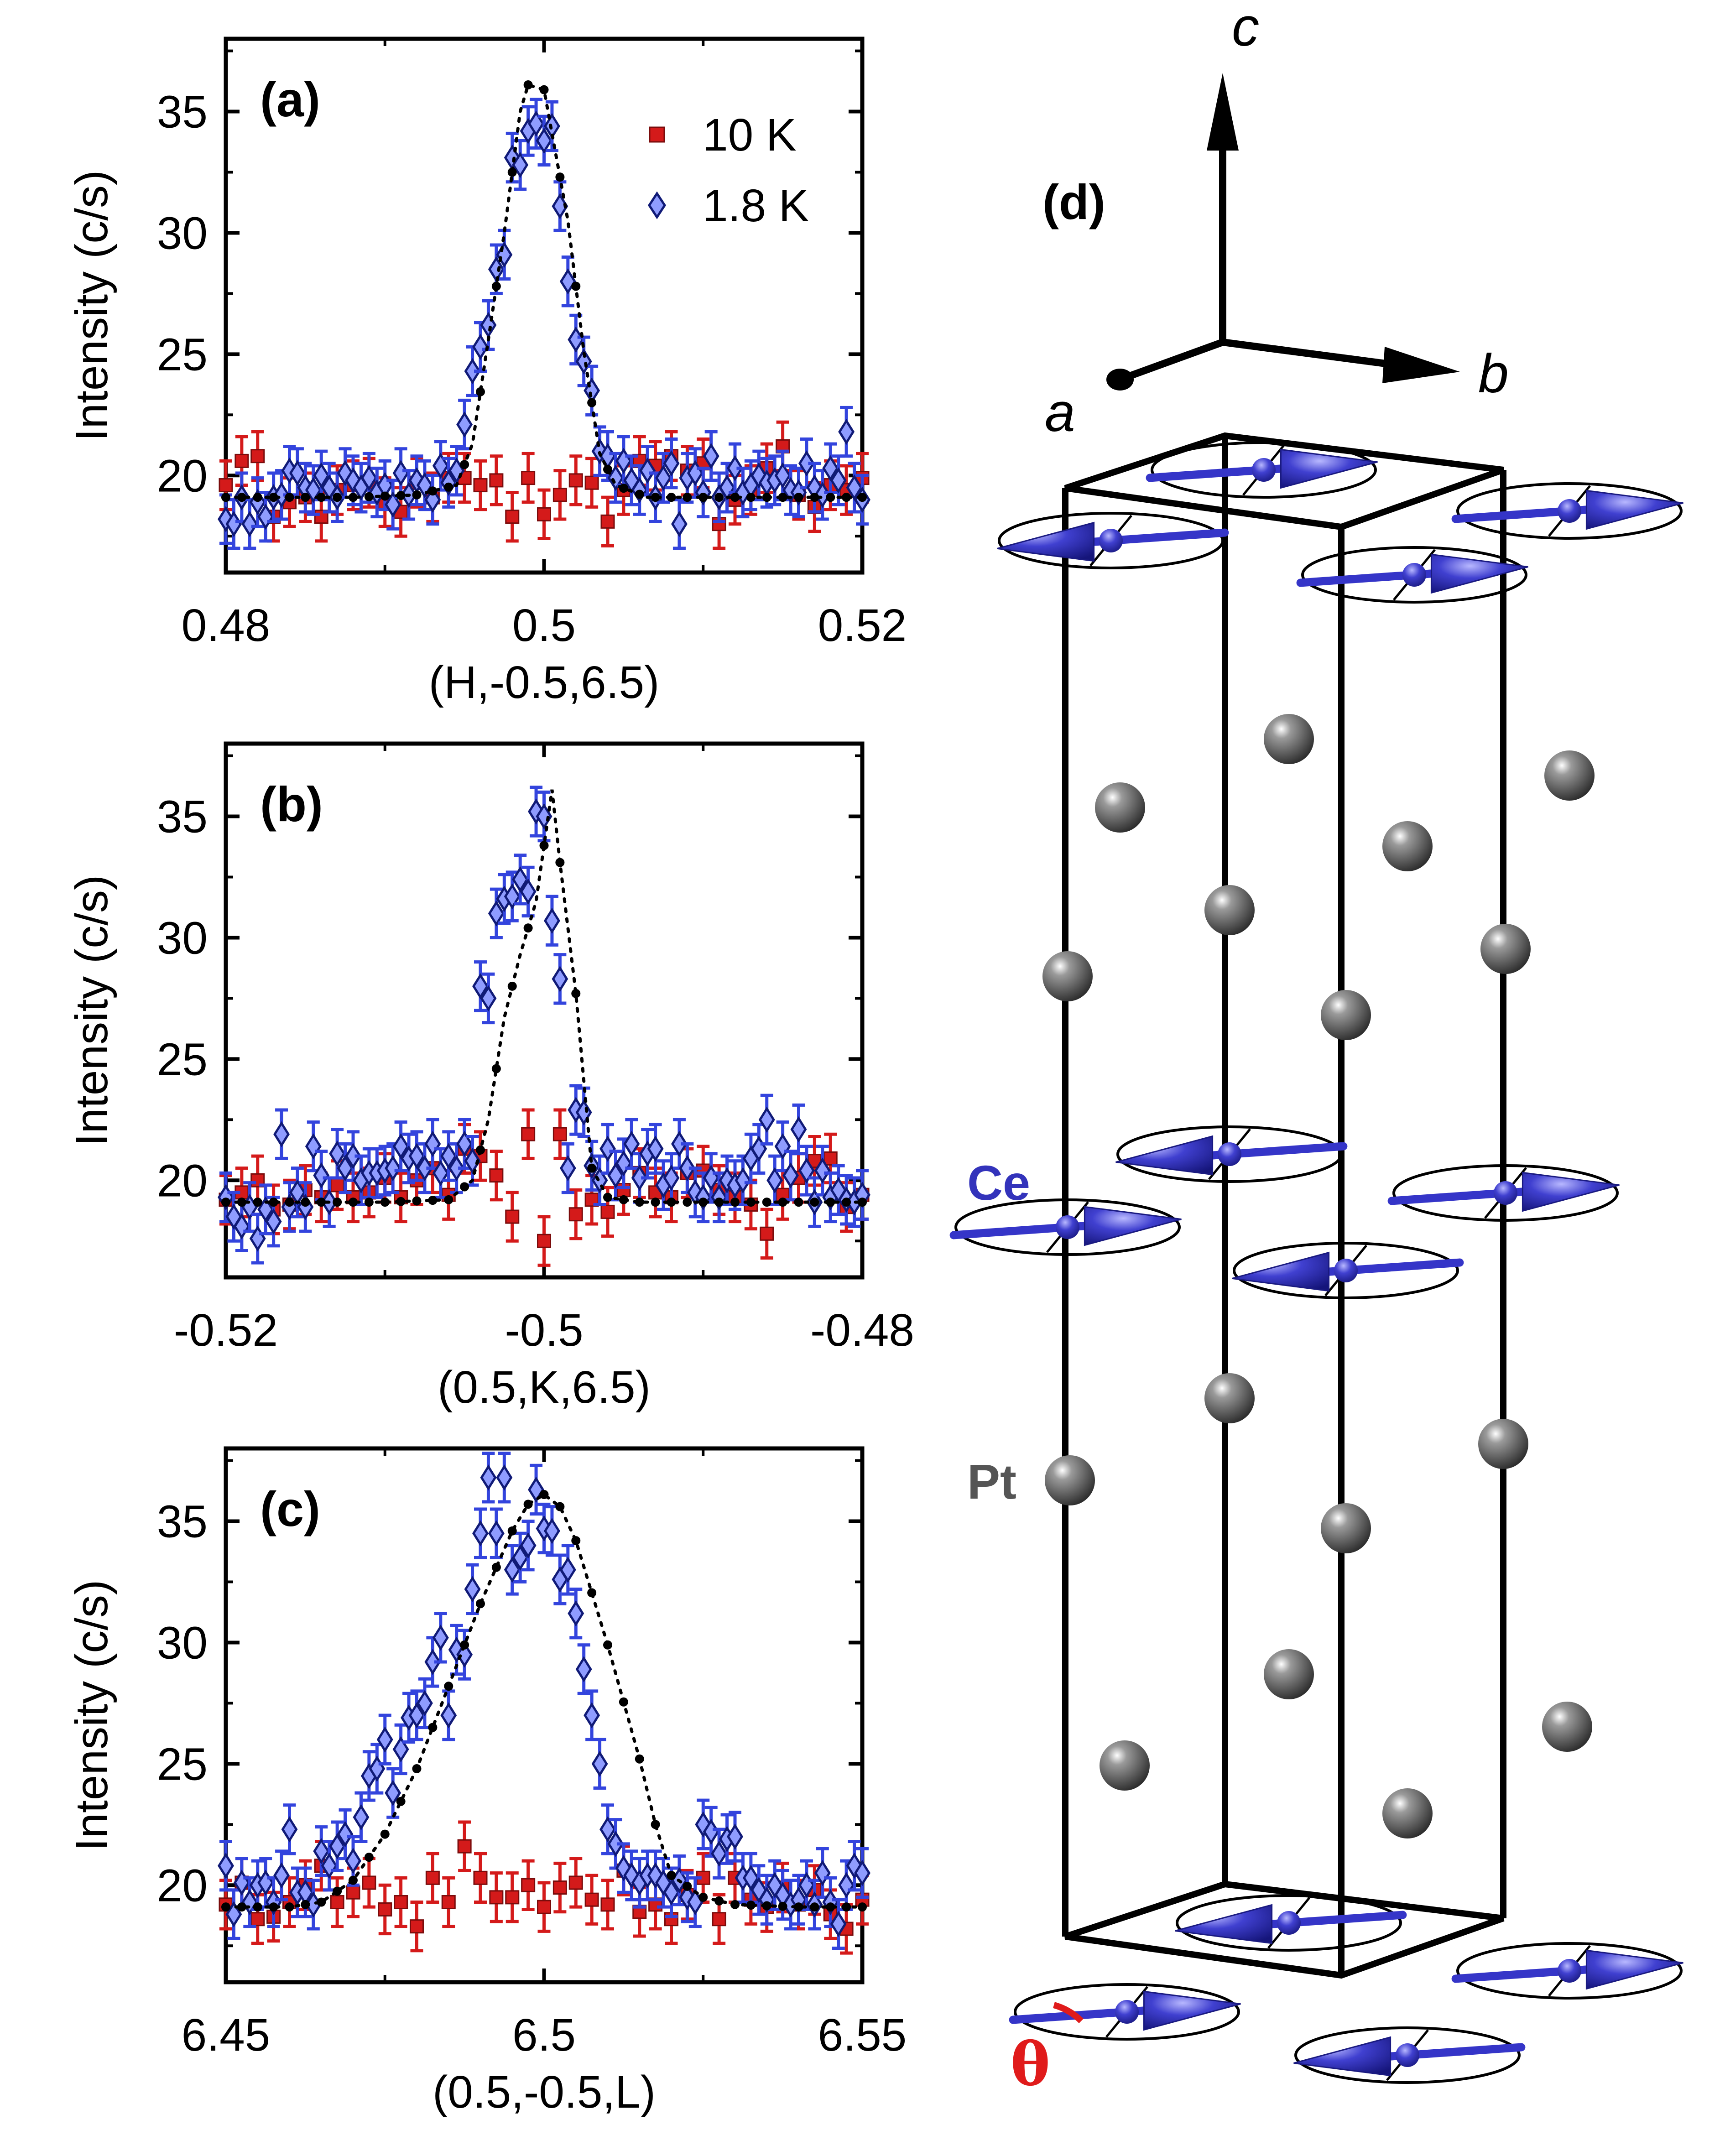  I want to click on y-tick-label: 25, so click(183, 1059).